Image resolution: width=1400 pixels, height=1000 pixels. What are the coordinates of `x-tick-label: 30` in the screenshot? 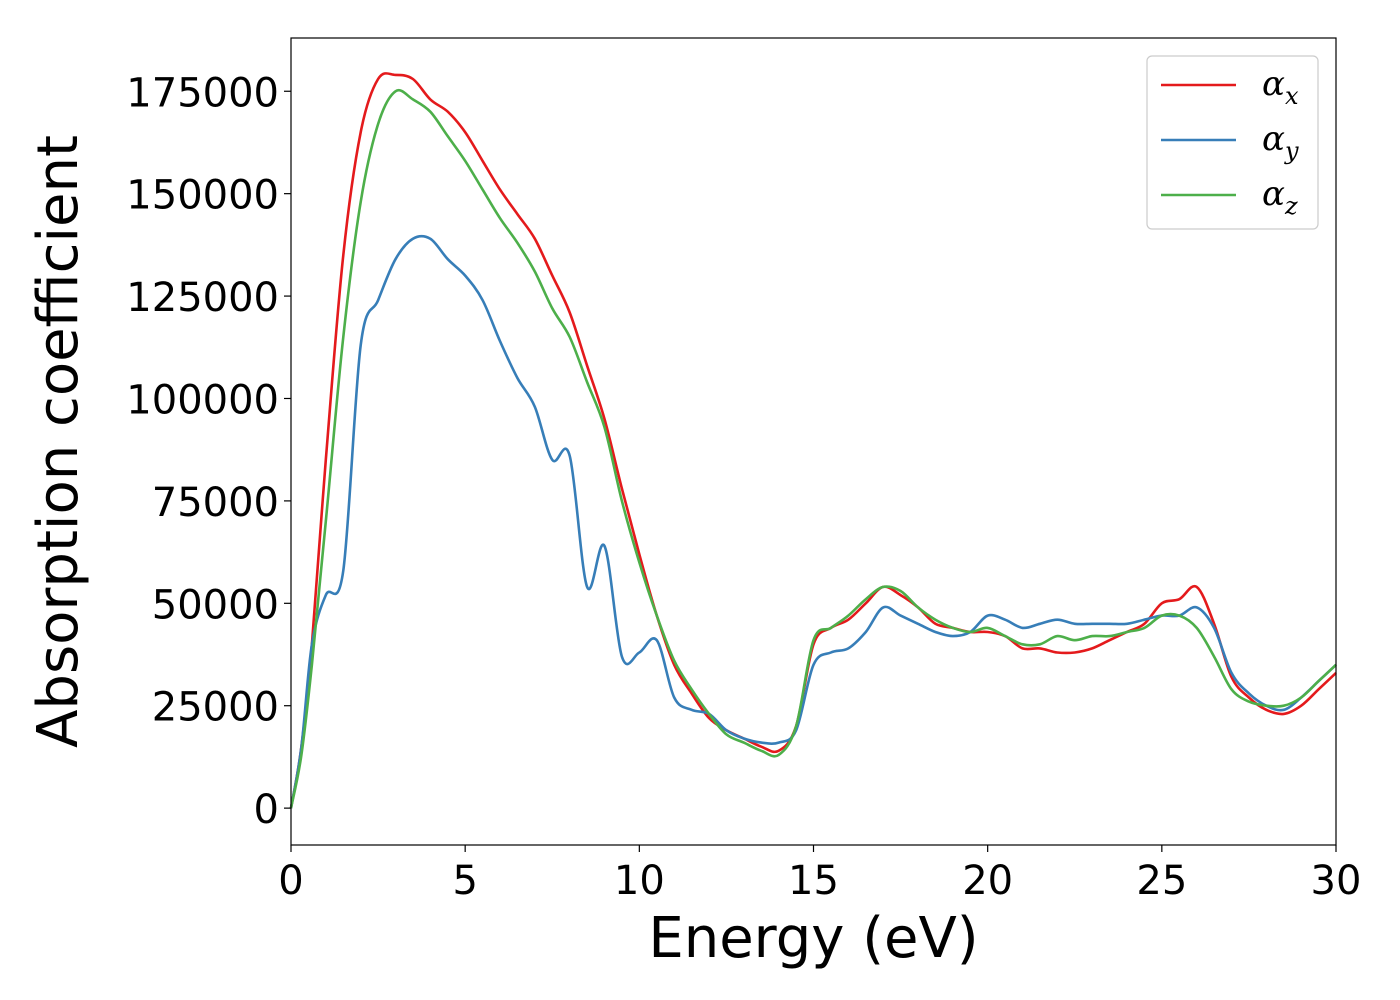 It's located at (1336, 881).